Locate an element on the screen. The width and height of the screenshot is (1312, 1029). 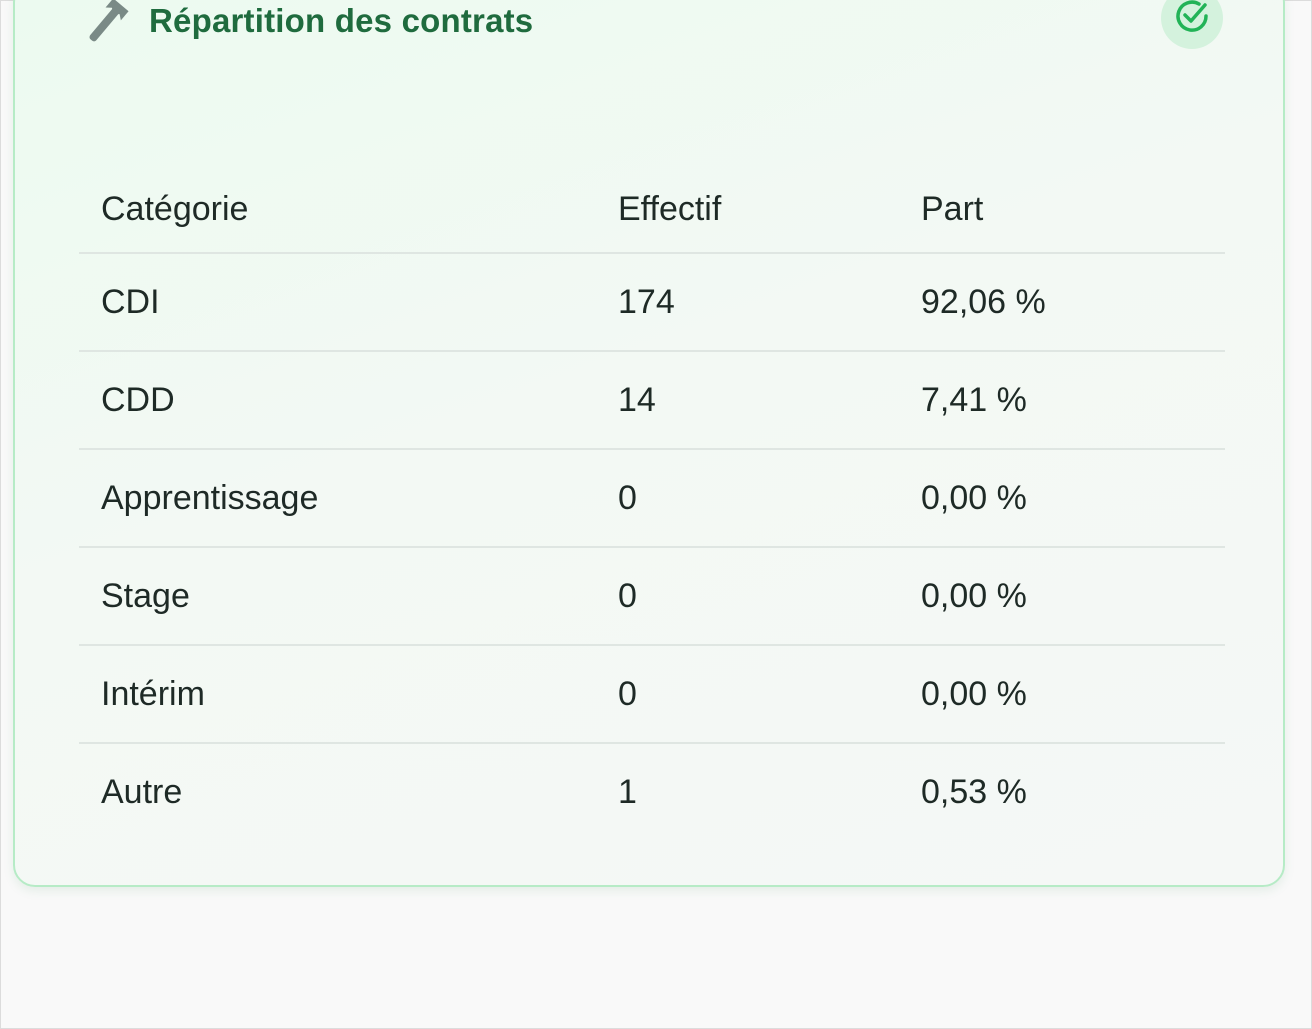
table-row: Stage 0 0,00 % is located at coordinates (652, 596).